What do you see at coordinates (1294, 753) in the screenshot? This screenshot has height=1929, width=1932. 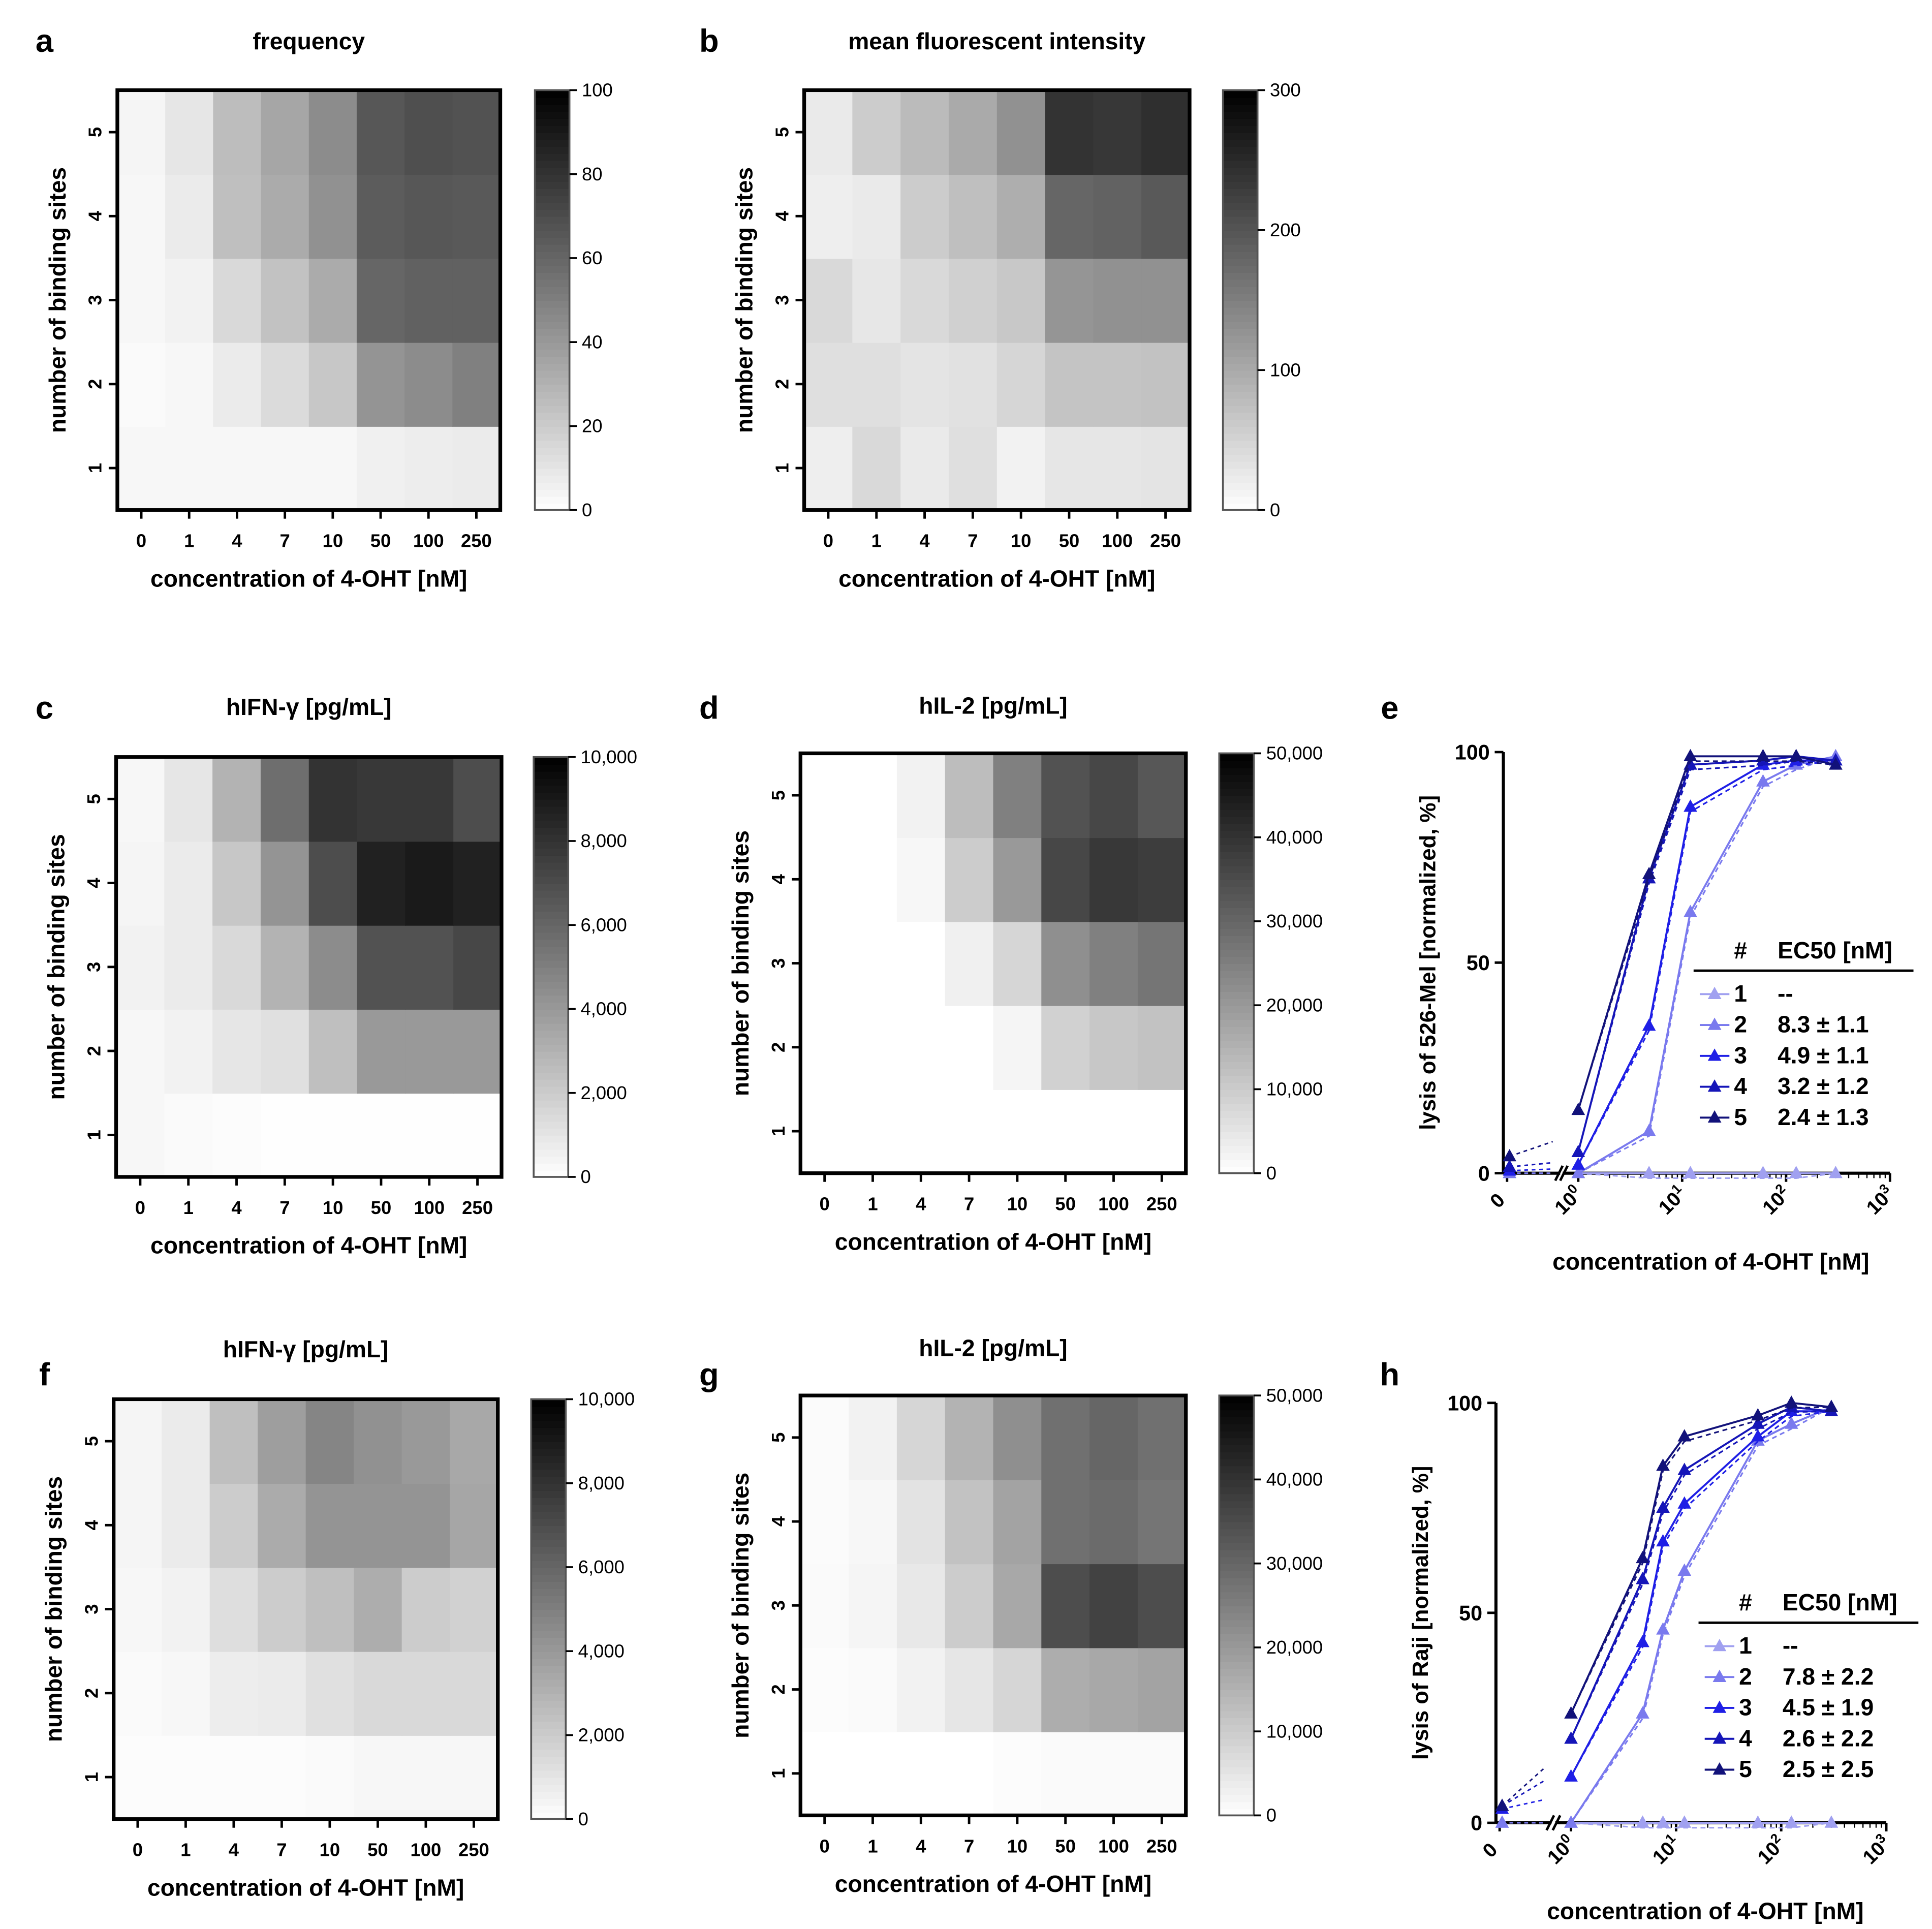 I see `colorbar-tick-label: 50,000` at bounding box center [1294, 753].